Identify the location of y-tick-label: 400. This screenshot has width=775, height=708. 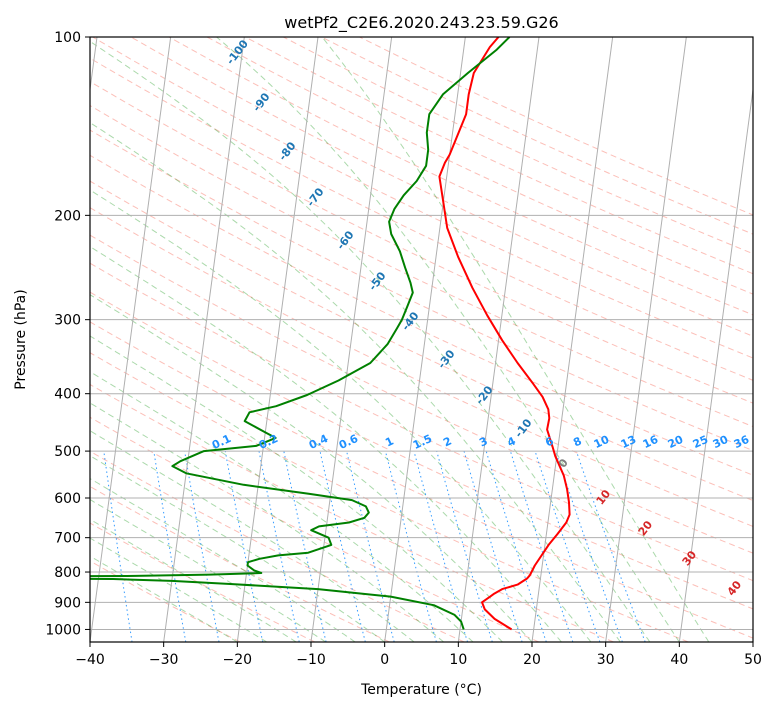
(67, 395).